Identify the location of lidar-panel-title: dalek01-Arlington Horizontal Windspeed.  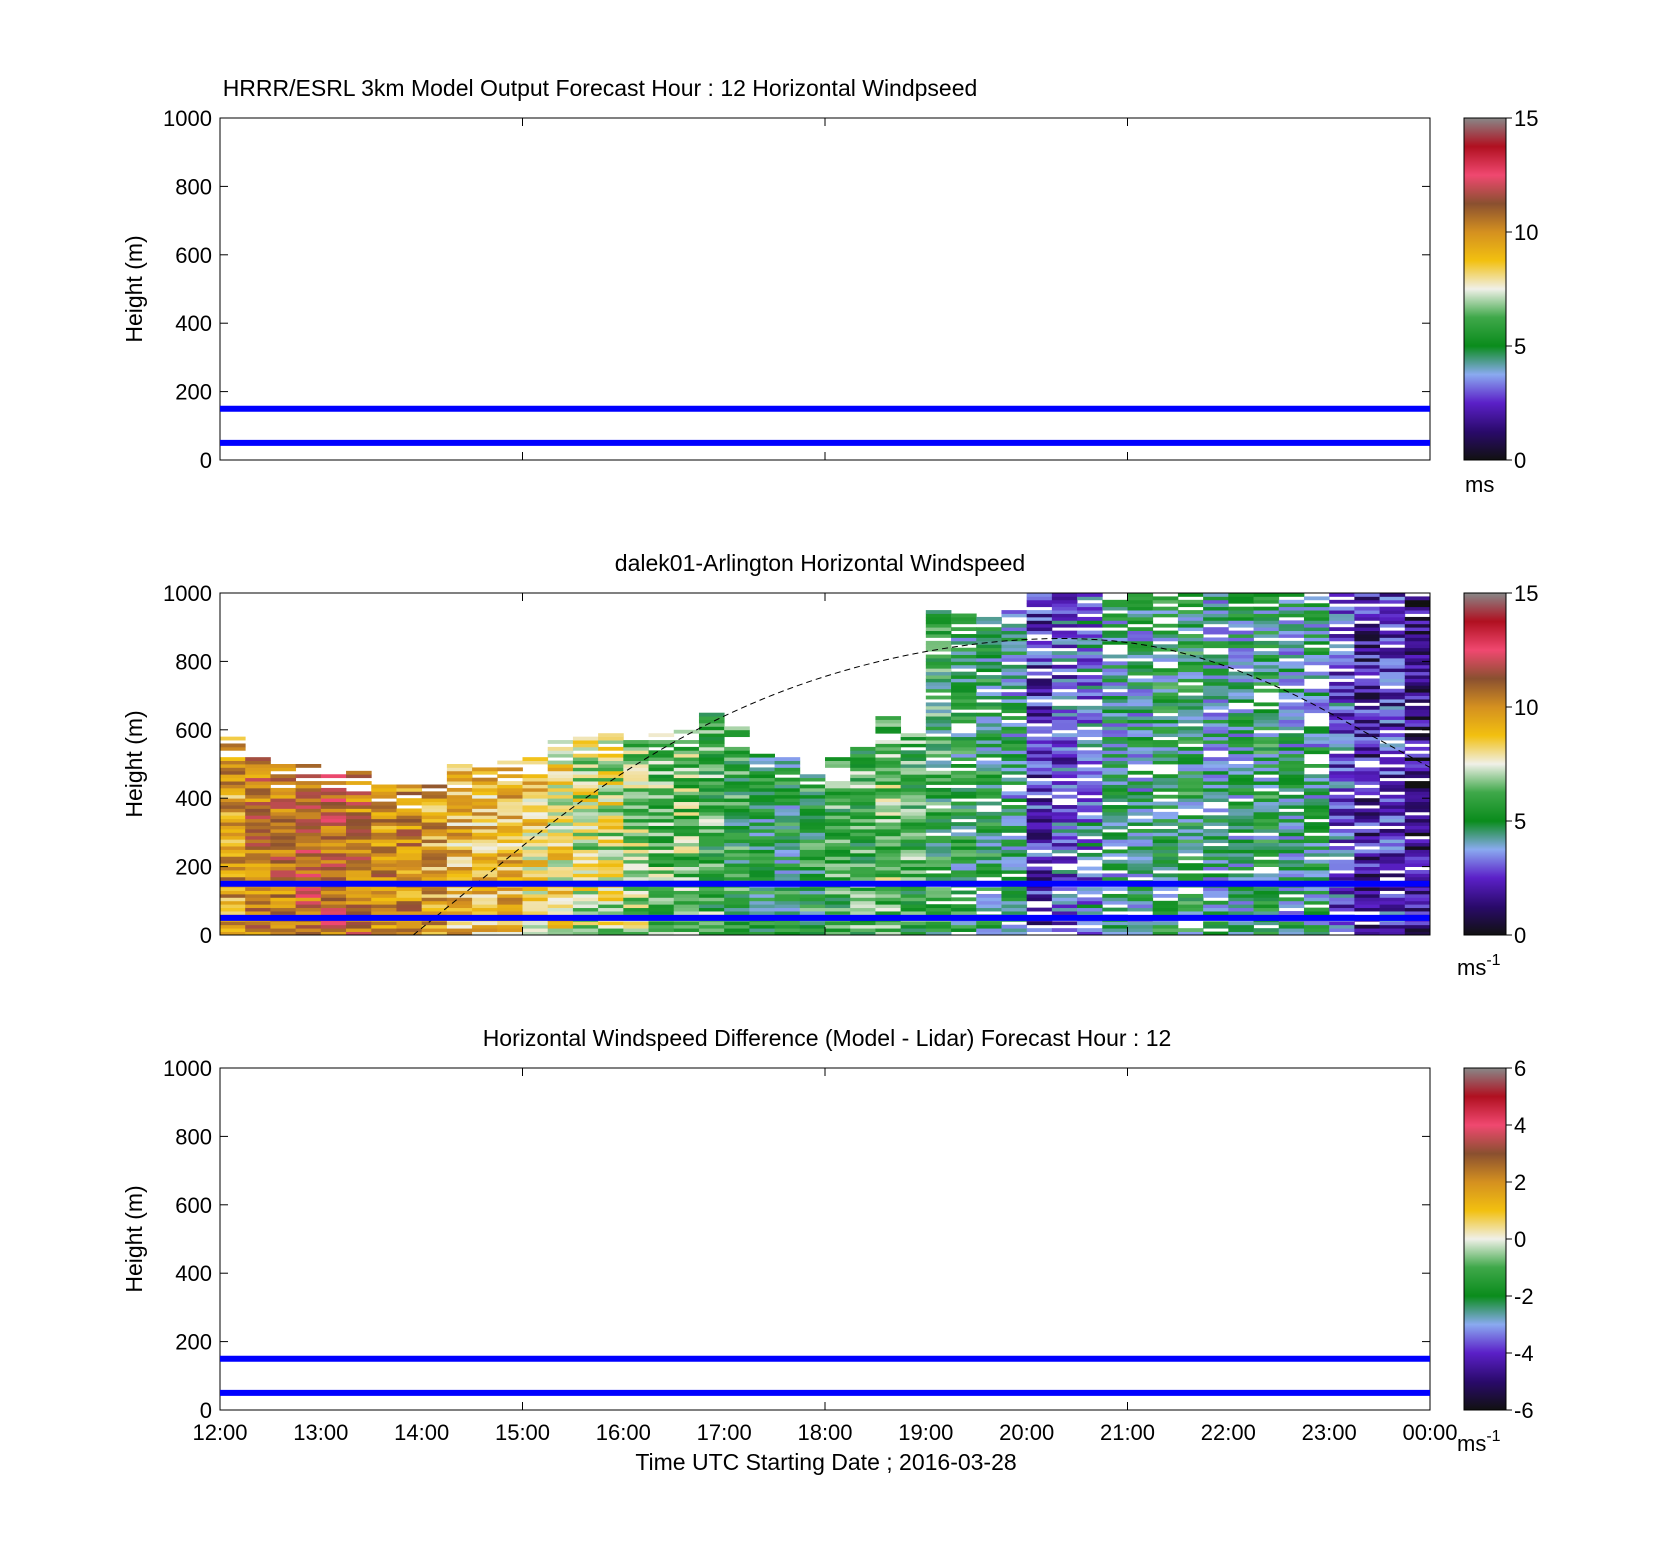
(820, 563).